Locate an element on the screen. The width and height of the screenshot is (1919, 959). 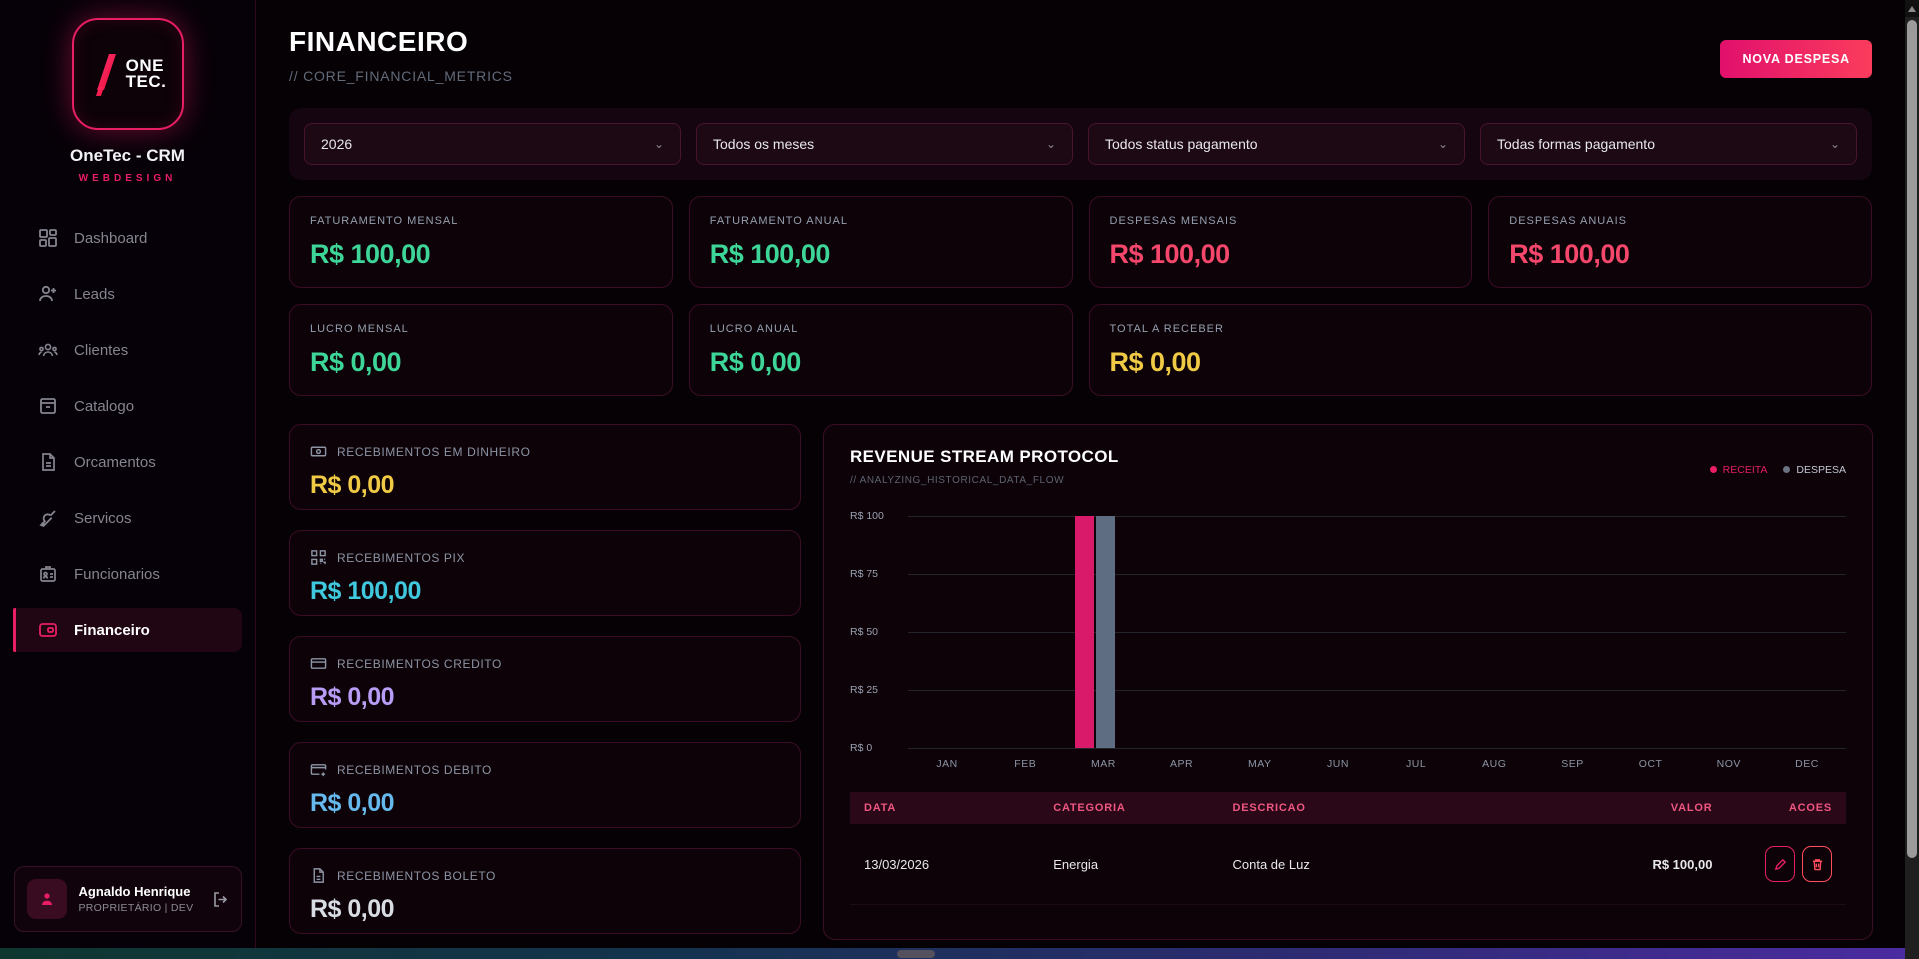
sidebar-item-label: Funcionarios is located at coordinates (117, 574).